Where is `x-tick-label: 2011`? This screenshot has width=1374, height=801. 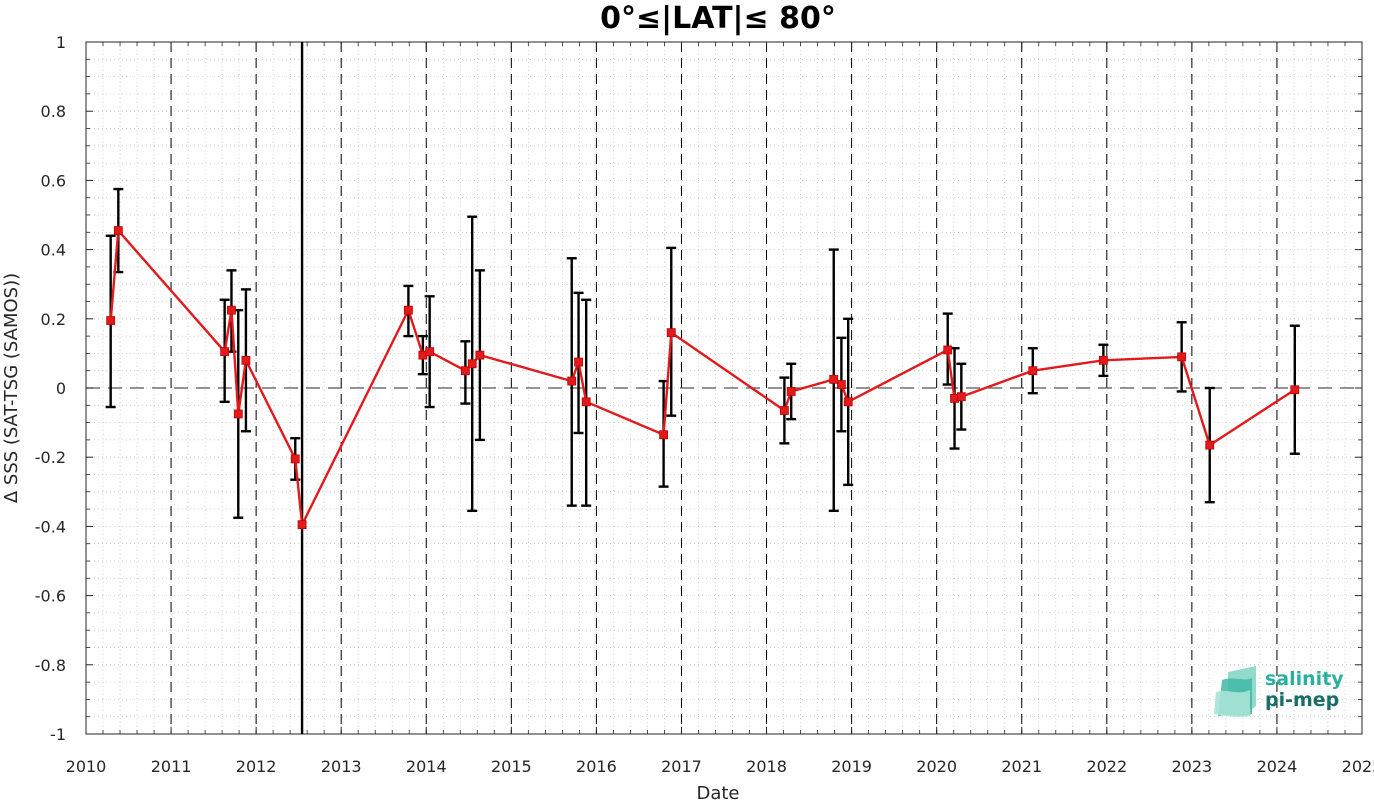 x-tick-label: 2011 is located at coordinates (171, 766).